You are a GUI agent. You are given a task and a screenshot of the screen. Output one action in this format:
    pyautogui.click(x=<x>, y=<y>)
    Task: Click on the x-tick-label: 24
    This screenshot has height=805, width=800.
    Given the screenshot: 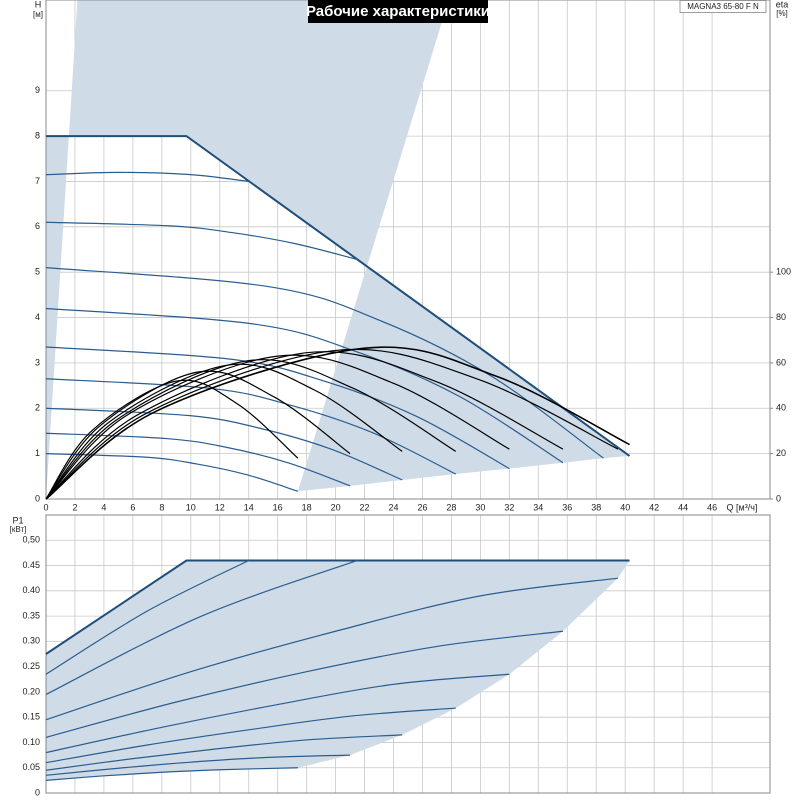 What is the action you would take?
    pyautogui.click(x=394, y=507)
    